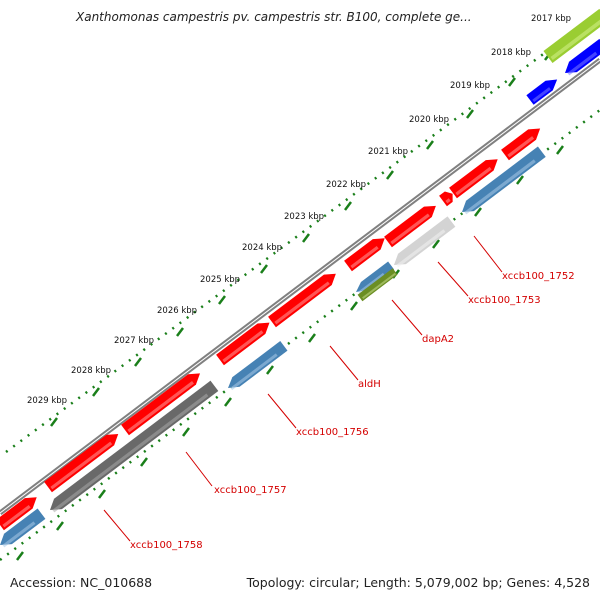  Describe the element at coordinates (91, 371) in the screenshot. I see `ruler-label: 2028 kbp` at that location.